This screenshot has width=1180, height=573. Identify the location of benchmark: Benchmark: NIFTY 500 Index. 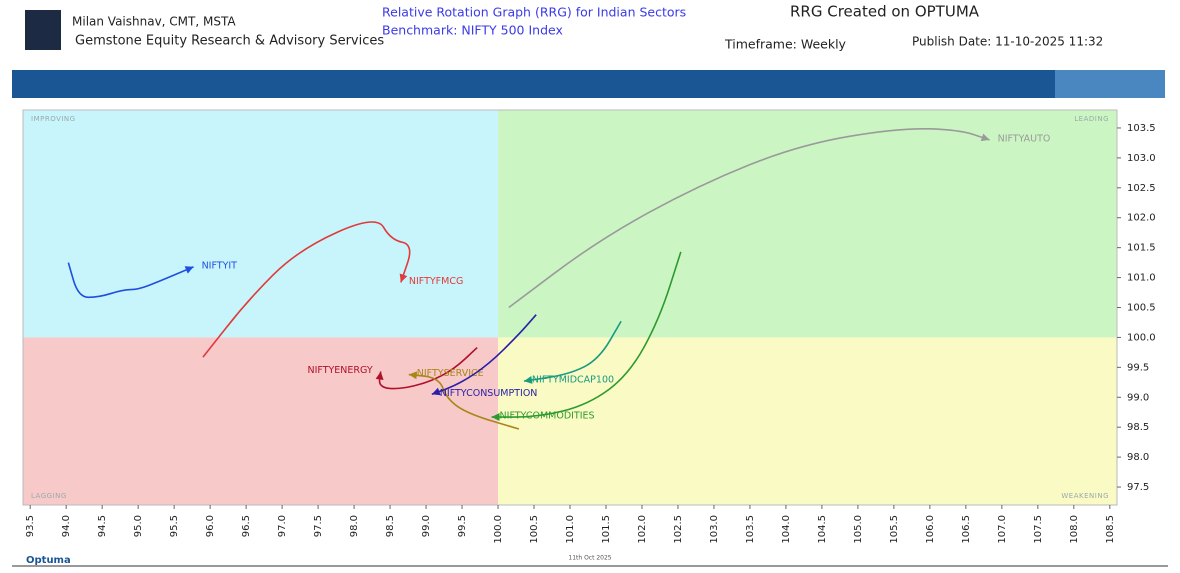
(472, 30).